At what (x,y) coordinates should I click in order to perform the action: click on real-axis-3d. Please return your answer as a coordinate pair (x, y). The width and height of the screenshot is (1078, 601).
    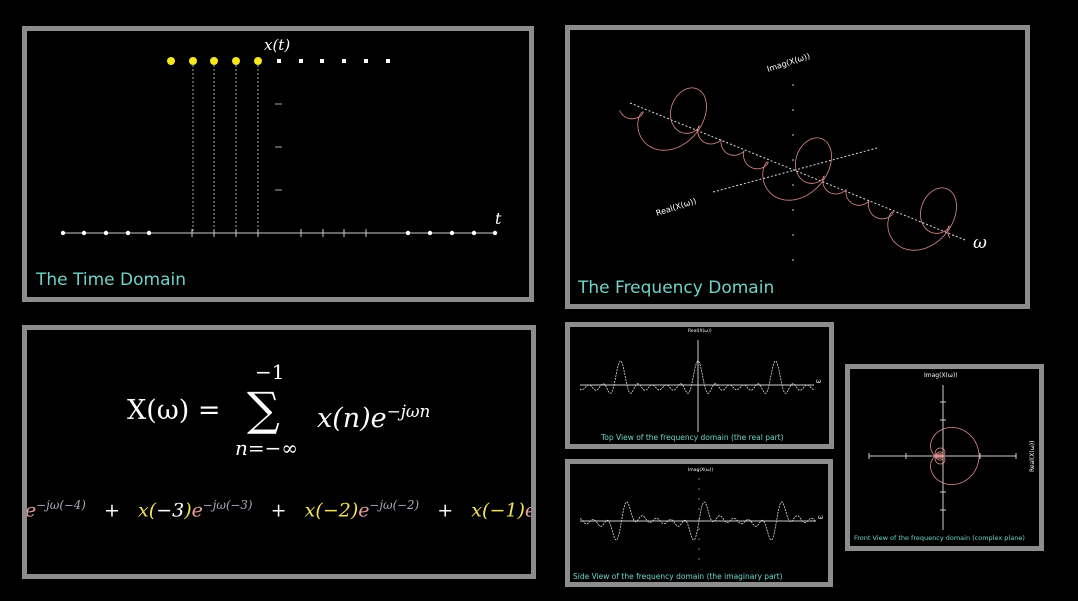
    Looking at the image, I should click on (795, 170).